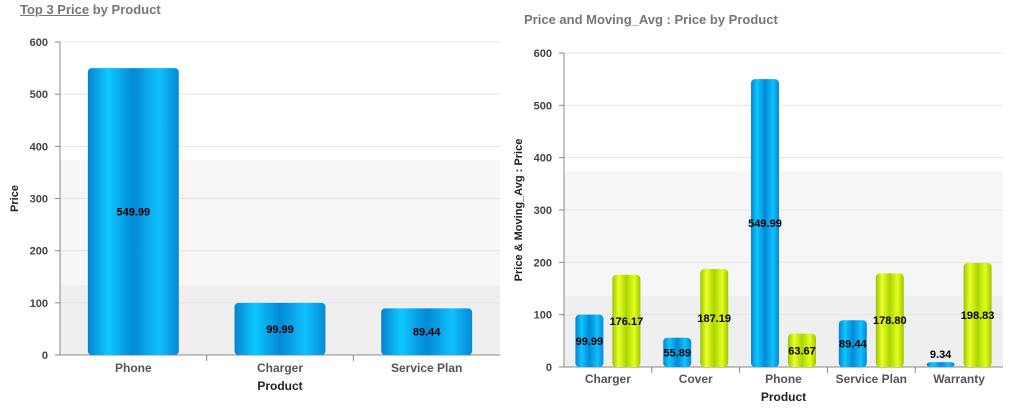 The height and width of the screenshot is (417, 1014). Describe the element at coordinates (696, 379) in the screenshot. I see `x-tick-label: Cover` at that location.